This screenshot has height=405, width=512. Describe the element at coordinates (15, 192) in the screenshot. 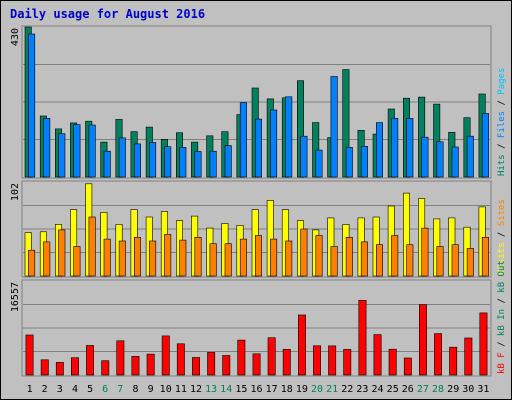

I see `panel-max-label: 102` at that location.